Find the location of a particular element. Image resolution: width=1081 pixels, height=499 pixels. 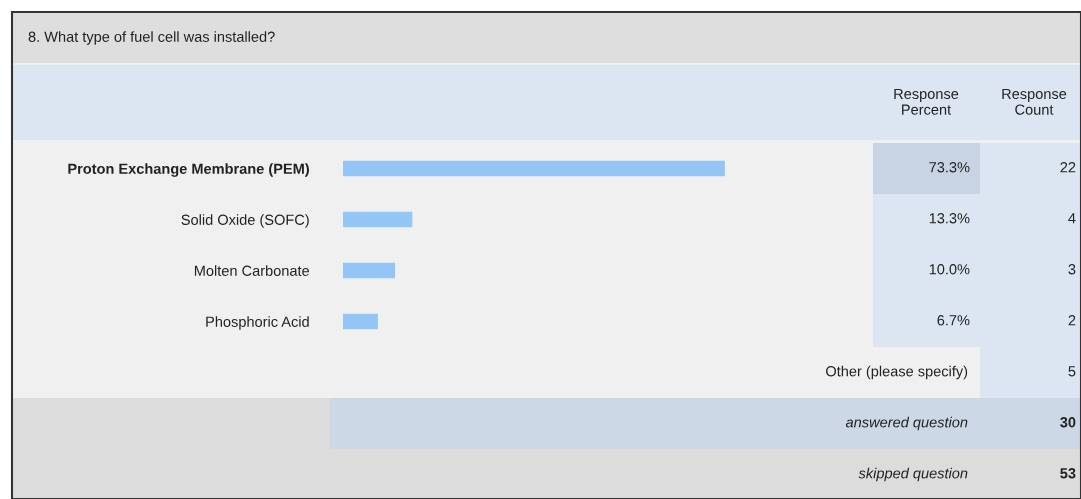

text: 3 is located at coordinates (1072, 269).